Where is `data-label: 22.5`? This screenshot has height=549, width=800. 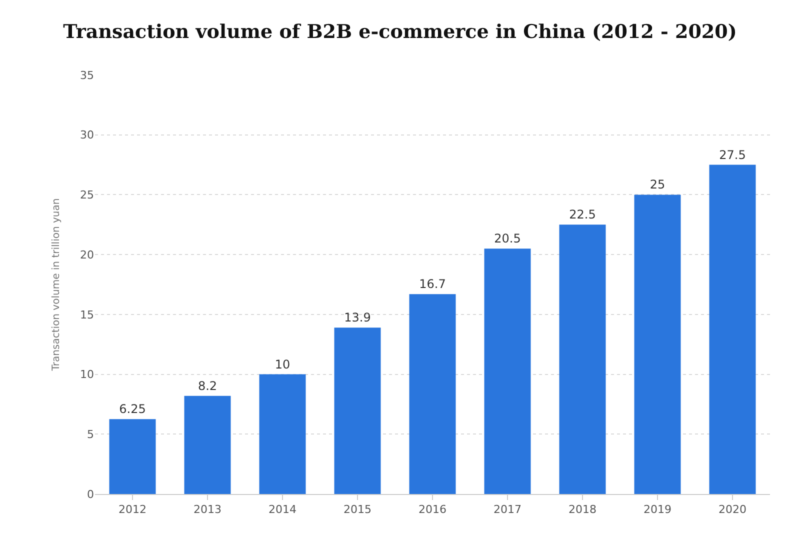 data-label: 22.5 is located at coordinates (582, 215).